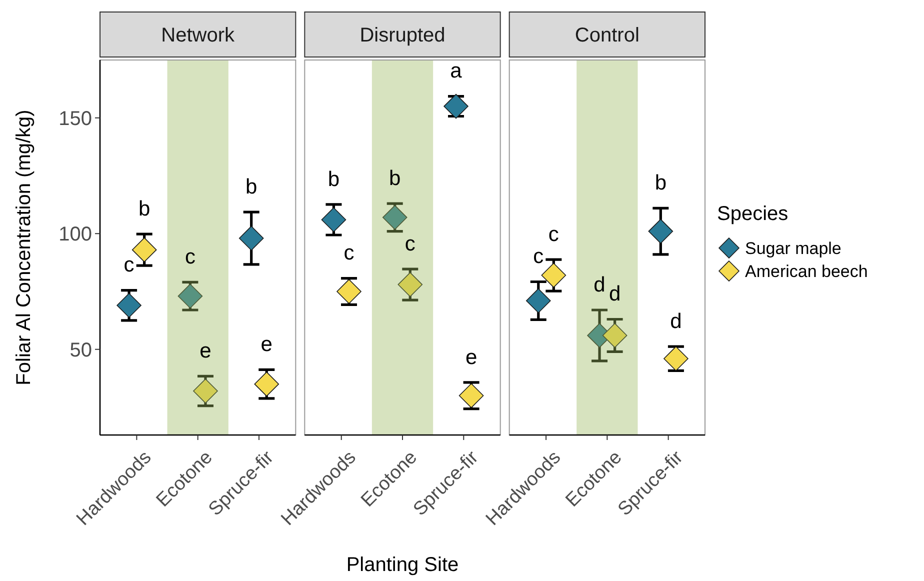 This screenshot has width=924, height=581. I want to click on y-axis-title: Foliar Al Concentration (mg/kg), so click(24, 248).